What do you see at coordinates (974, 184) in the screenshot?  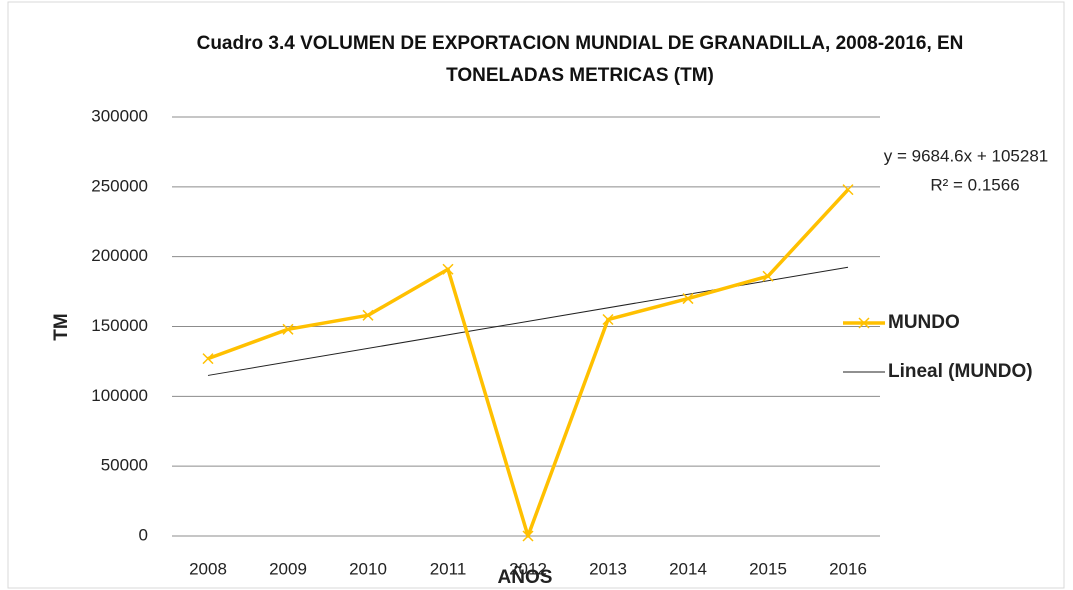 I see `trend-r2: R² = 0.1566` at bounding box center [974, 184].